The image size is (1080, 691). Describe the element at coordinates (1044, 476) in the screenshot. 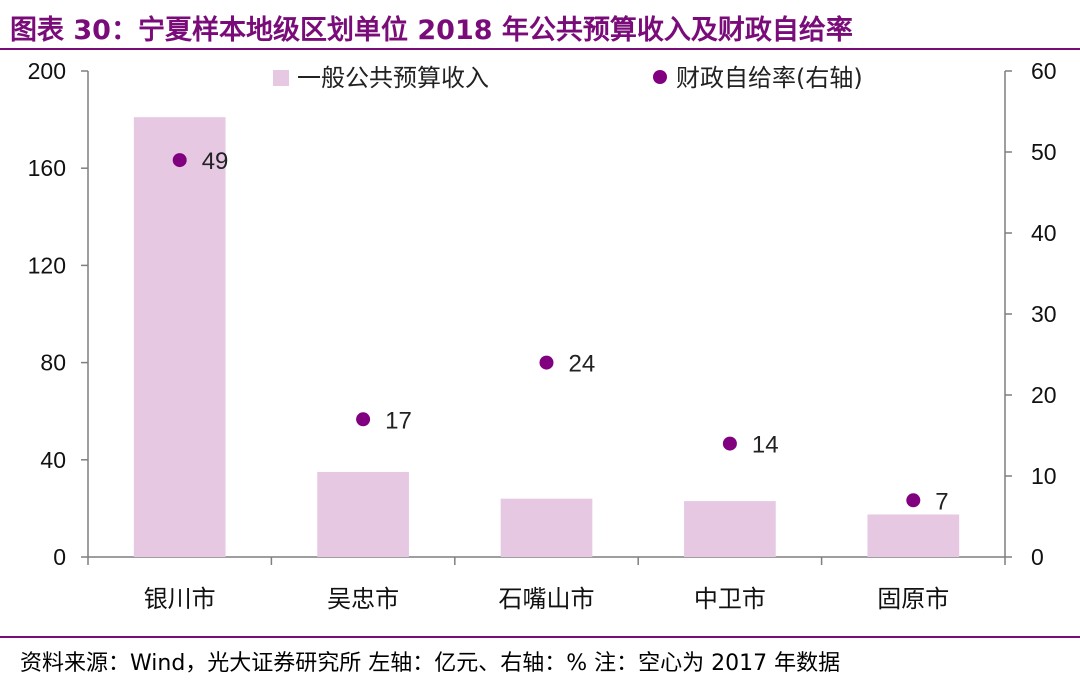

I see `right-tick-label: 10` at that location.